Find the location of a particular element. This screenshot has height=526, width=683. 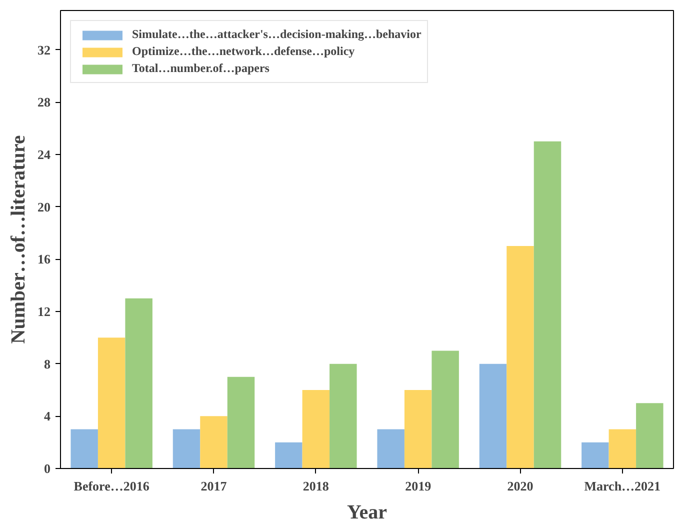

y-tick-label: 8 is located at coordinates (47, 364).